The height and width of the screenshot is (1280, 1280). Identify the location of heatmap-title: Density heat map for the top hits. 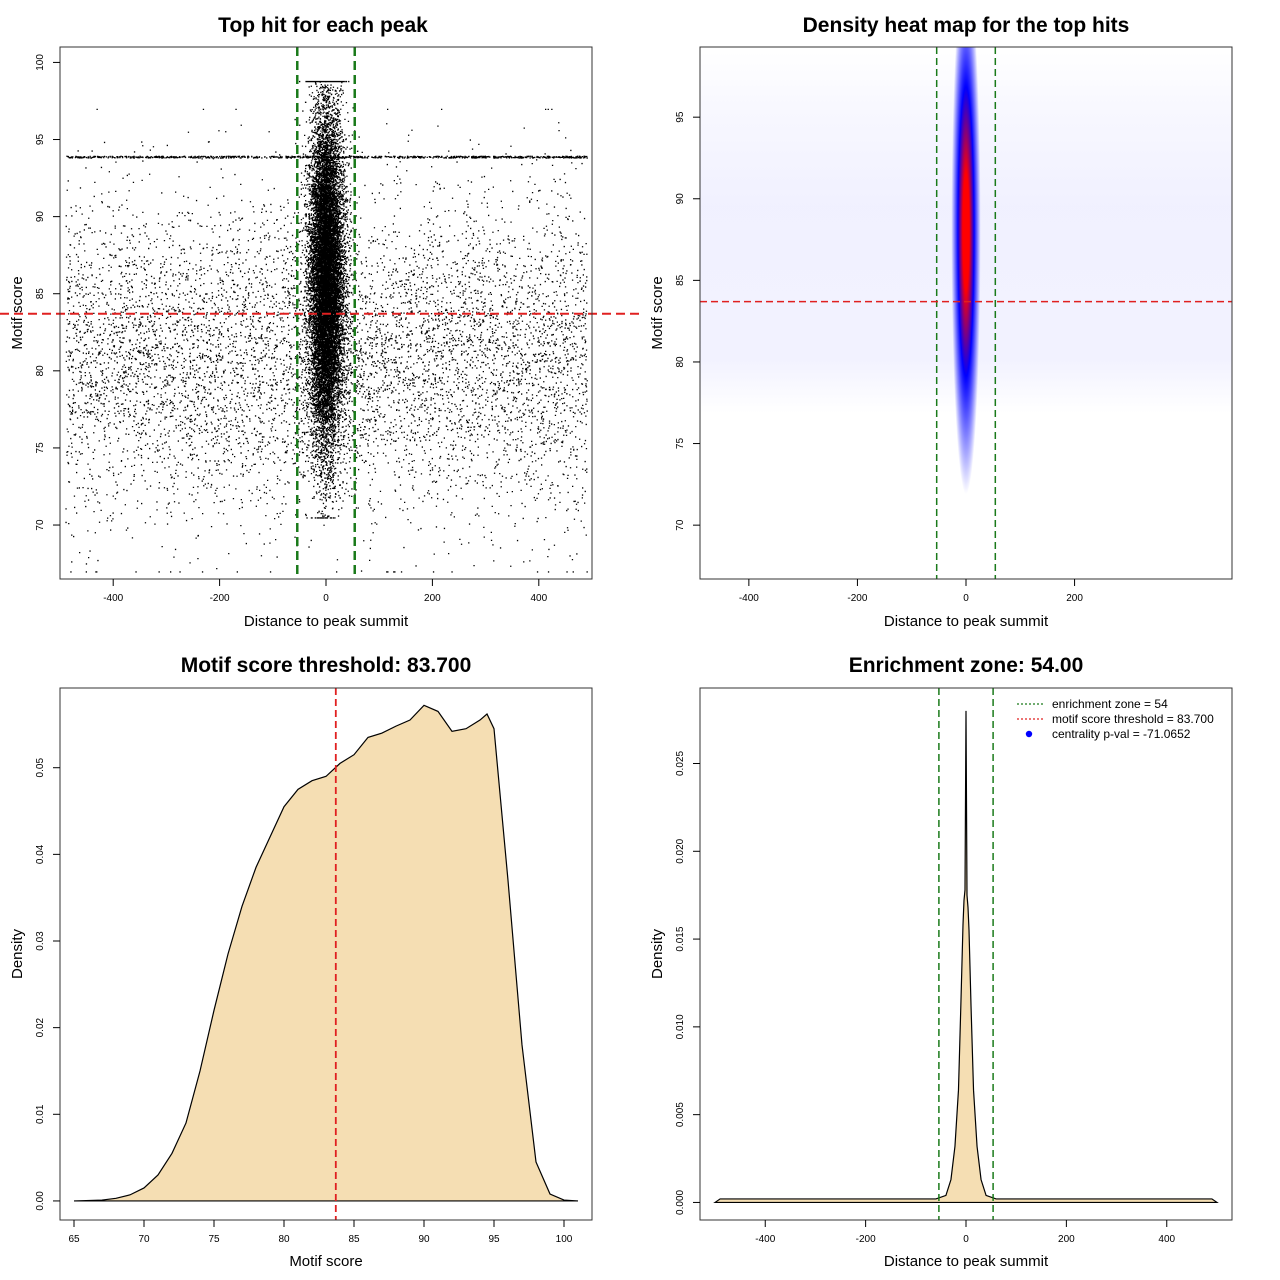
(966, 25).